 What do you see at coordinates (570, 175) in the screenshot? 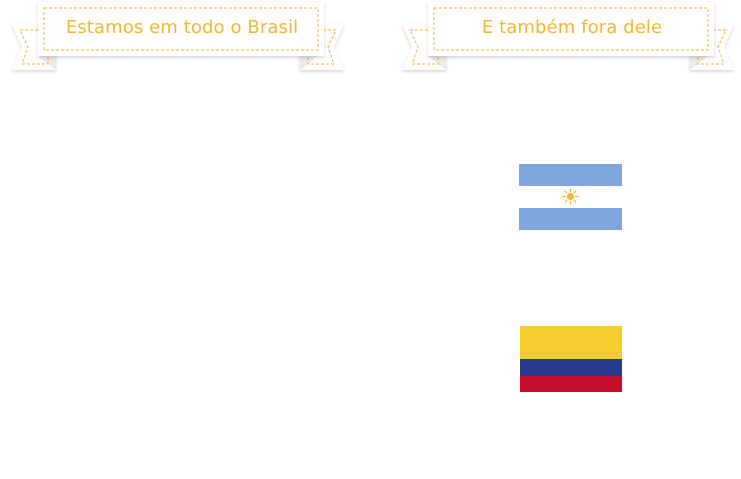
I see `argentina-flag-top-stripe` at bounding box center [570, 175].